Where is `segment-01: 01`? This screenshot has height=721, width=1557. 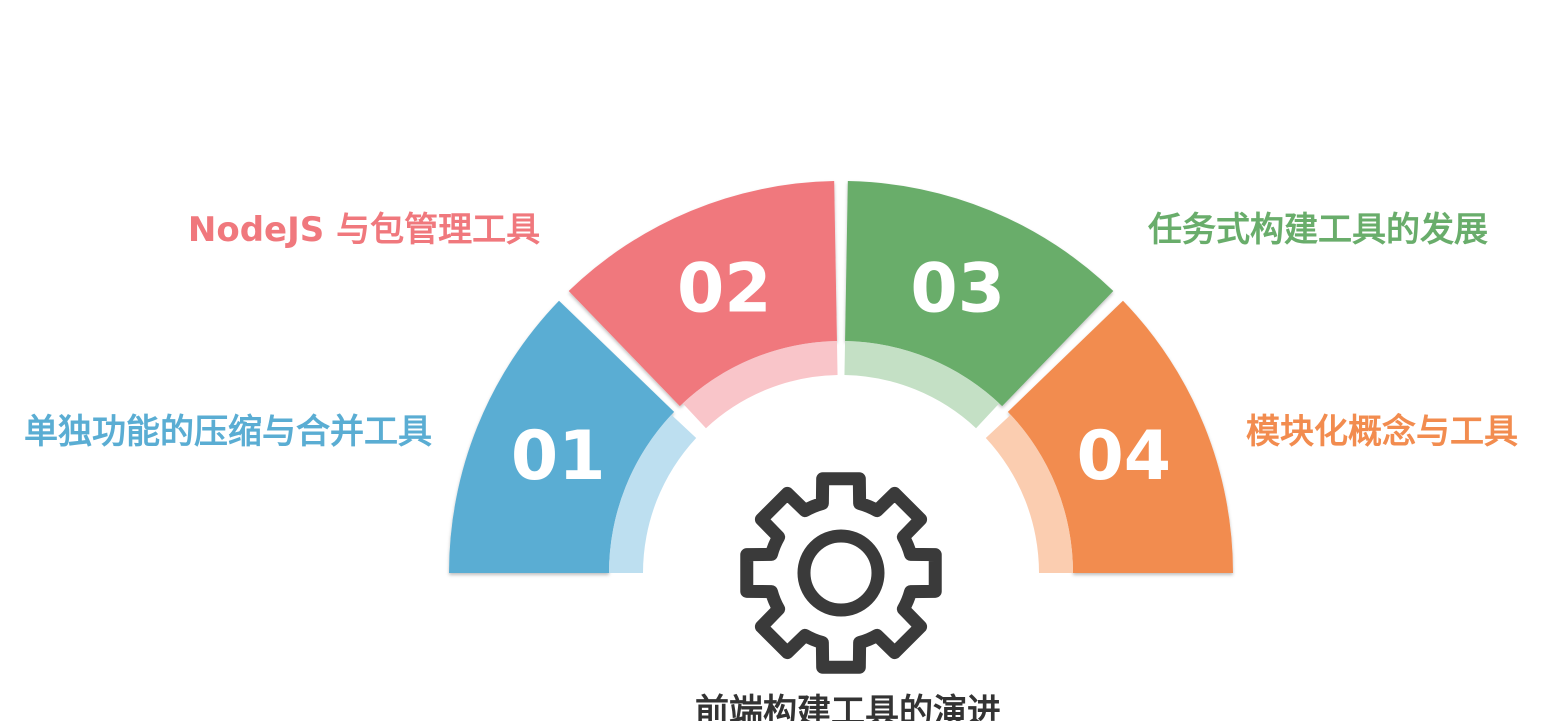 segment-01: 01 is located at coordinates (573, 436).